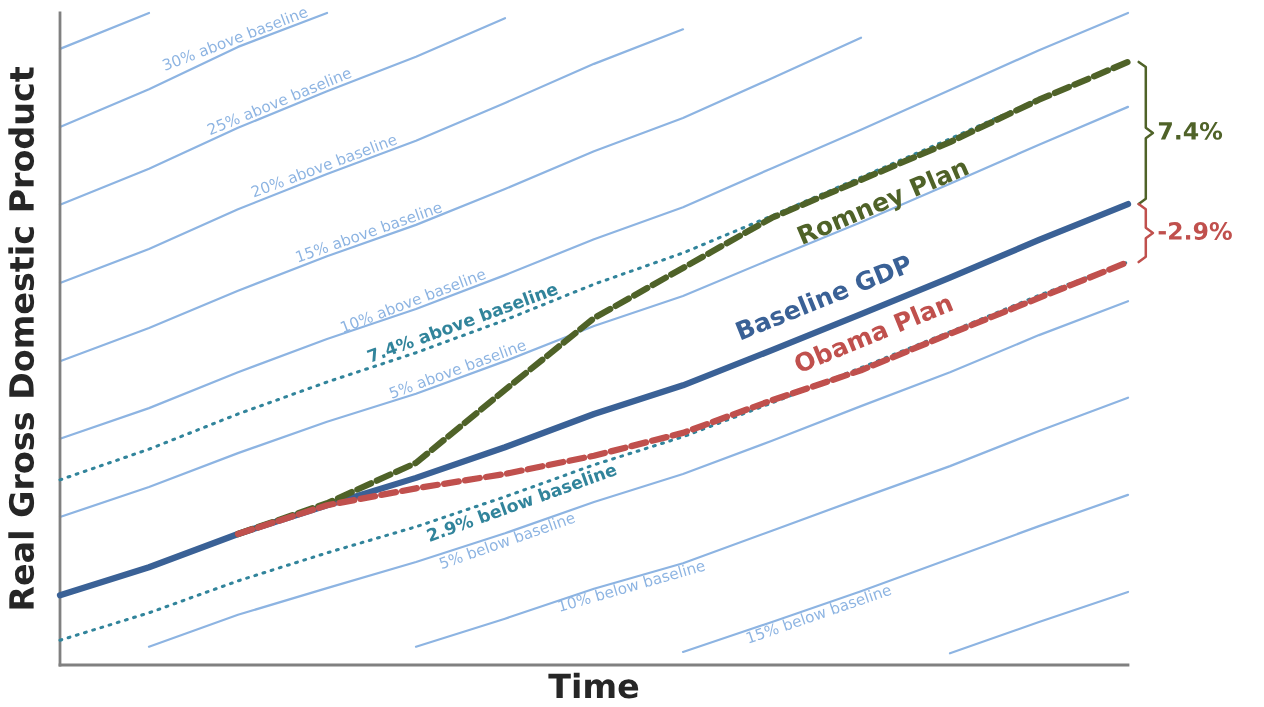 Image resolution: width=1264 pixels, height=707 pixels. I want to click on x-axis-title: Time, so click(593, 685).